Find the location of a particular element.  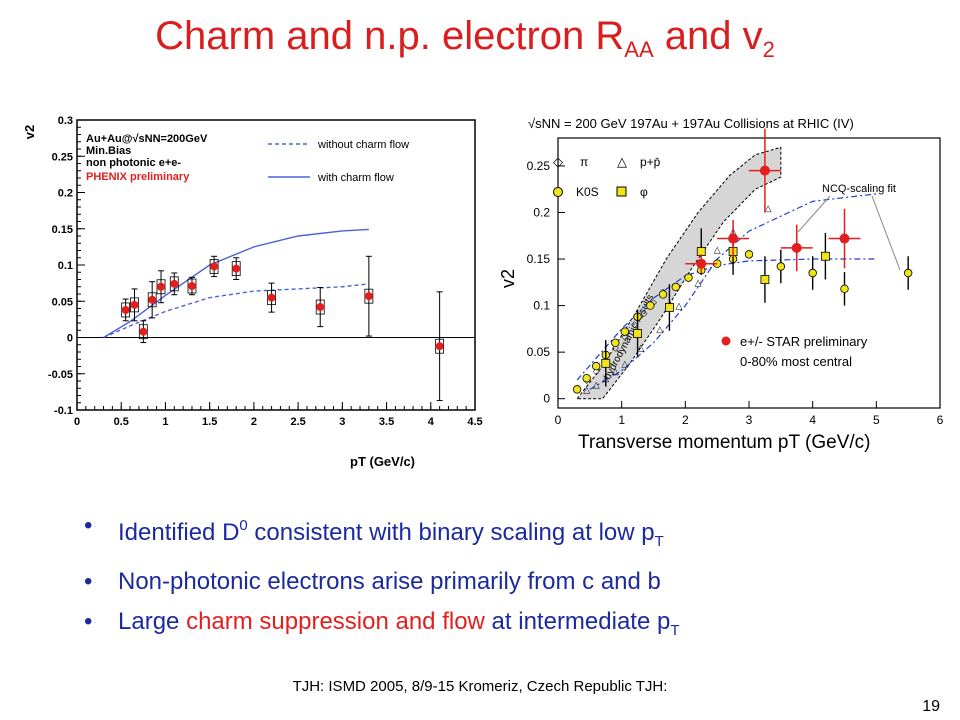

legend-marker: ◇ is located at coordinates (558, 161).